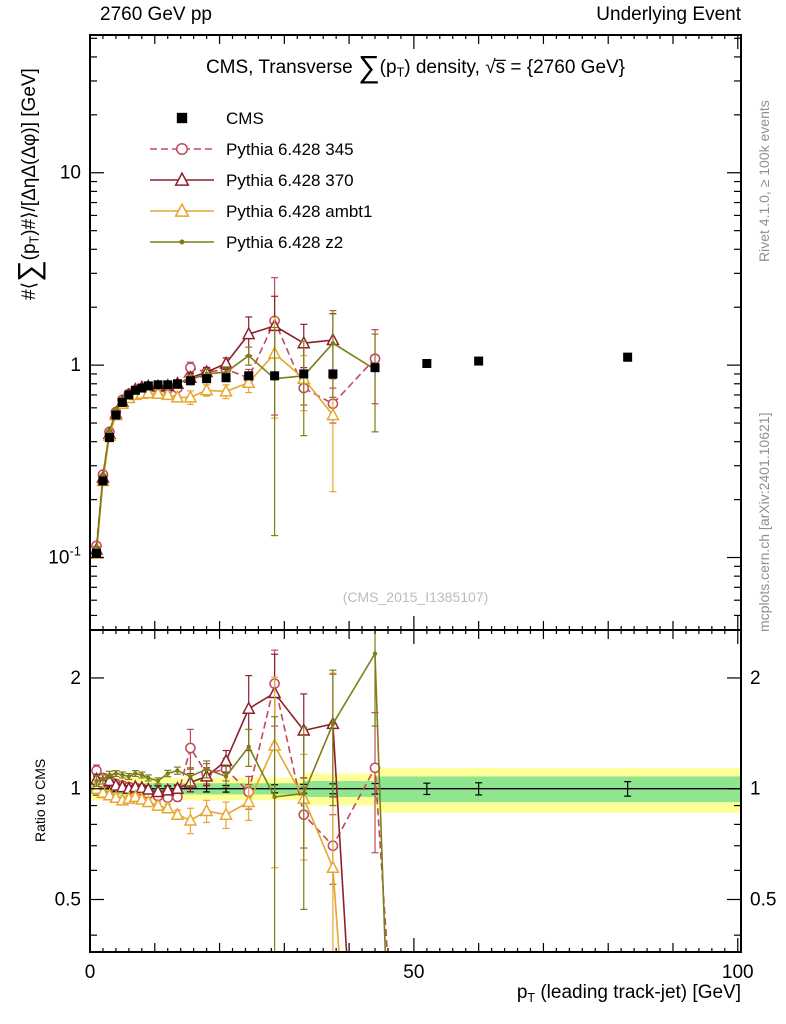 The width and height of the screenshot is (786, 1024). I want to click on y-axis-label-main: #⟨∑(pT)#⟩/[ΔηΔ(Δφ)] [GeV], so click(29, 184).